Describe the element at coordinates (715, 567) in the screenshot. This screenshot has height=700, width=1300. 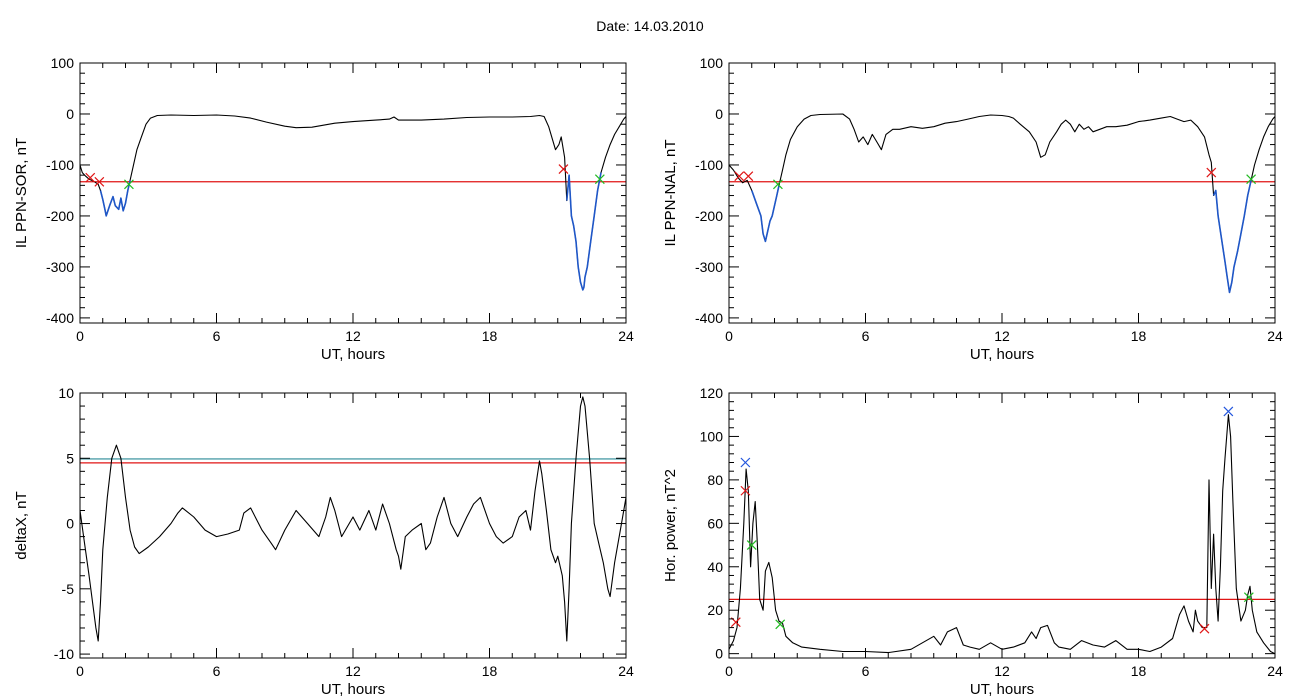
I see `y-tick-label: 40` at that location.